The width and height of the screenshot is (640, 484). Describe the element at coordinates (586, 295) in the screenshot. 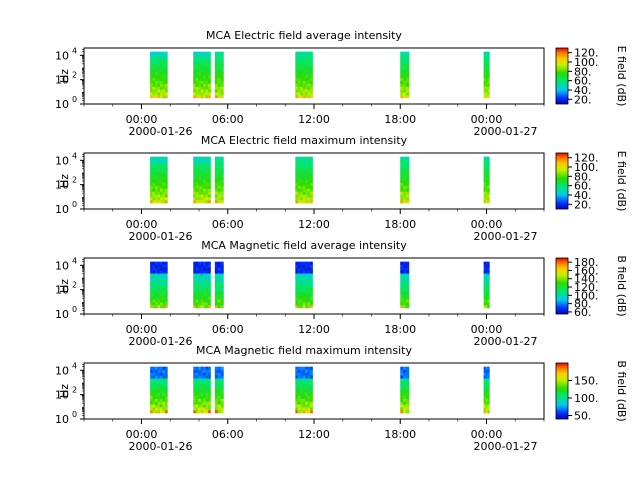

I see `colorbar-tick-label: 100.` at that location.